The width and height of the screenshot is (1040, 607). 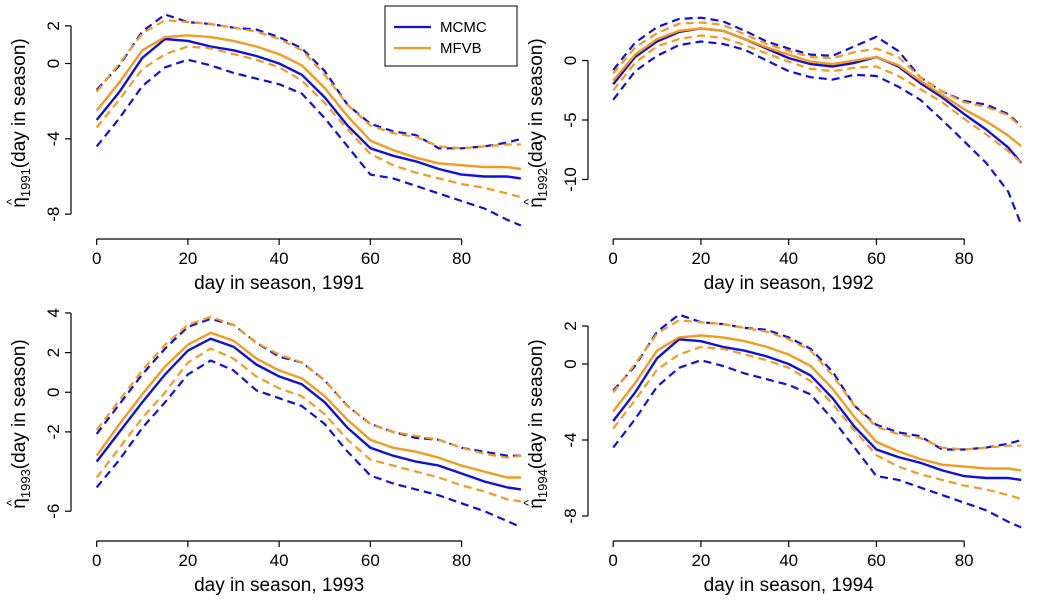 What do you see at coordinates (25, 182) in the screenshot?
I see `y-title-subscript: 1991` at bounding box center [25, 182].